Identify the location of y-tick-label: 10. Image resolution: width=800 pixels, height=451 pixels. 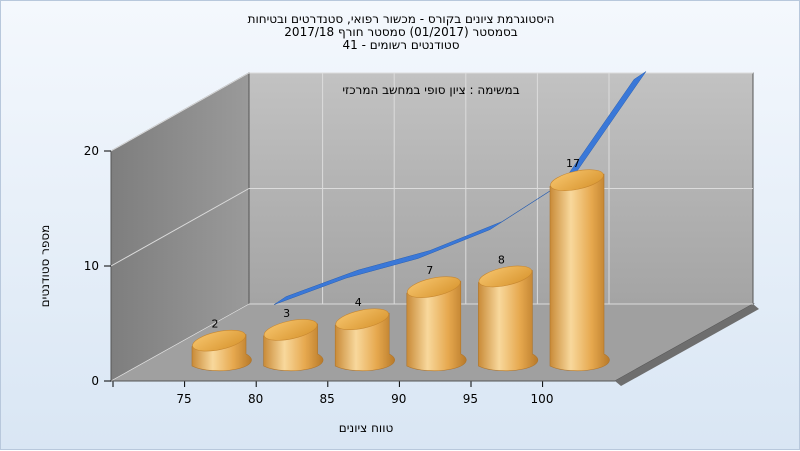
(91, 266).